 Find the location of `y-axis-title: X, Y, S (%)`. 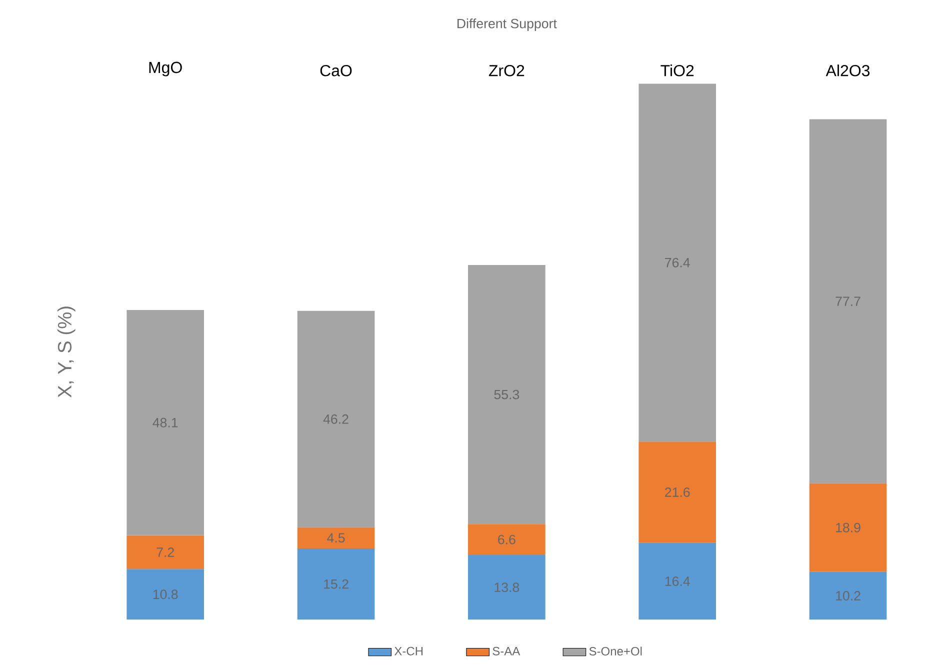

y-axis-title: X, Y, S (%) is located at coordinates (66, 352).